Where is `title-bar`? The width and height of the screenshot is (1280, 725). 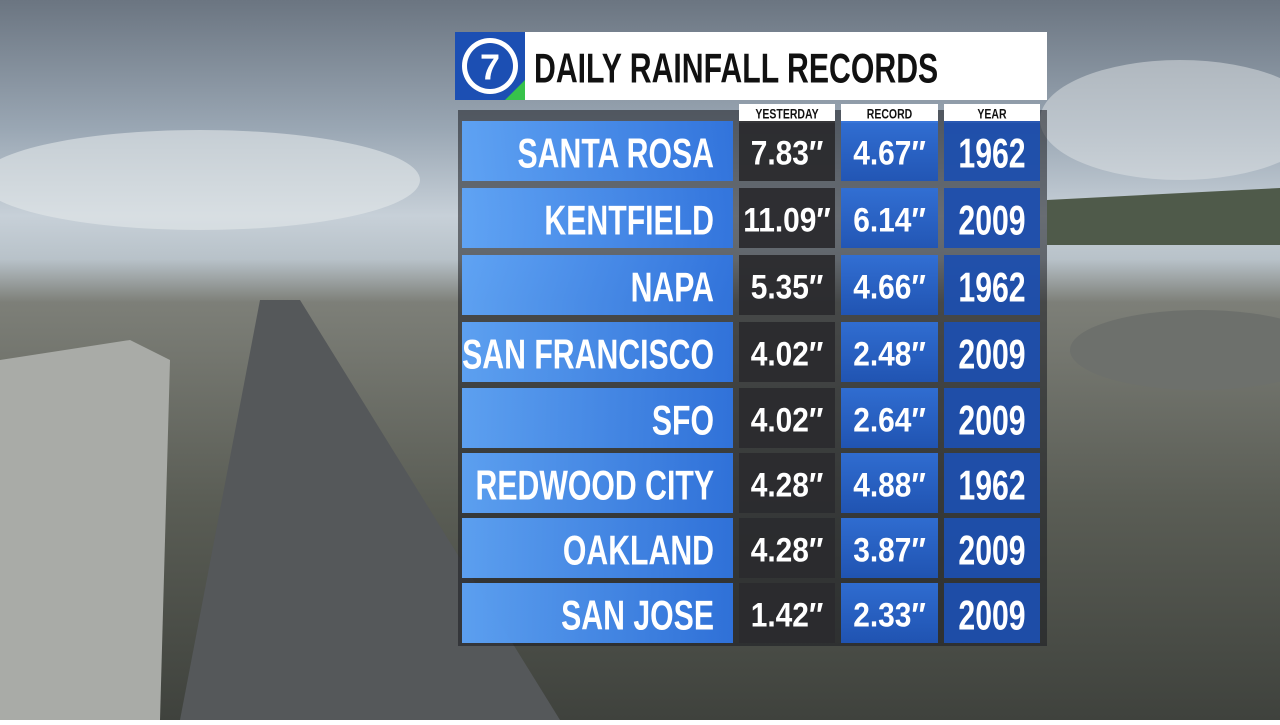
title-bar is located at coordinates (786, 66).